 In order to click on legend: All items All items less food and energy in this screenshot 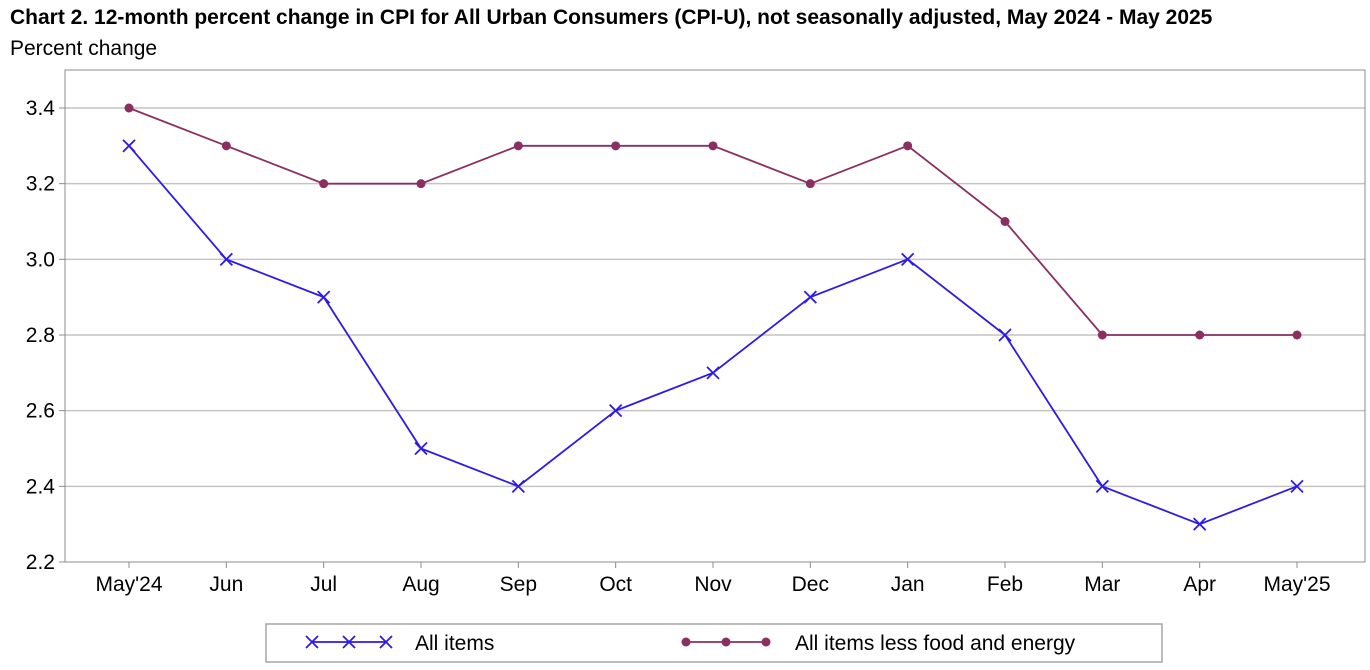, I will do `click(714, 643)`.